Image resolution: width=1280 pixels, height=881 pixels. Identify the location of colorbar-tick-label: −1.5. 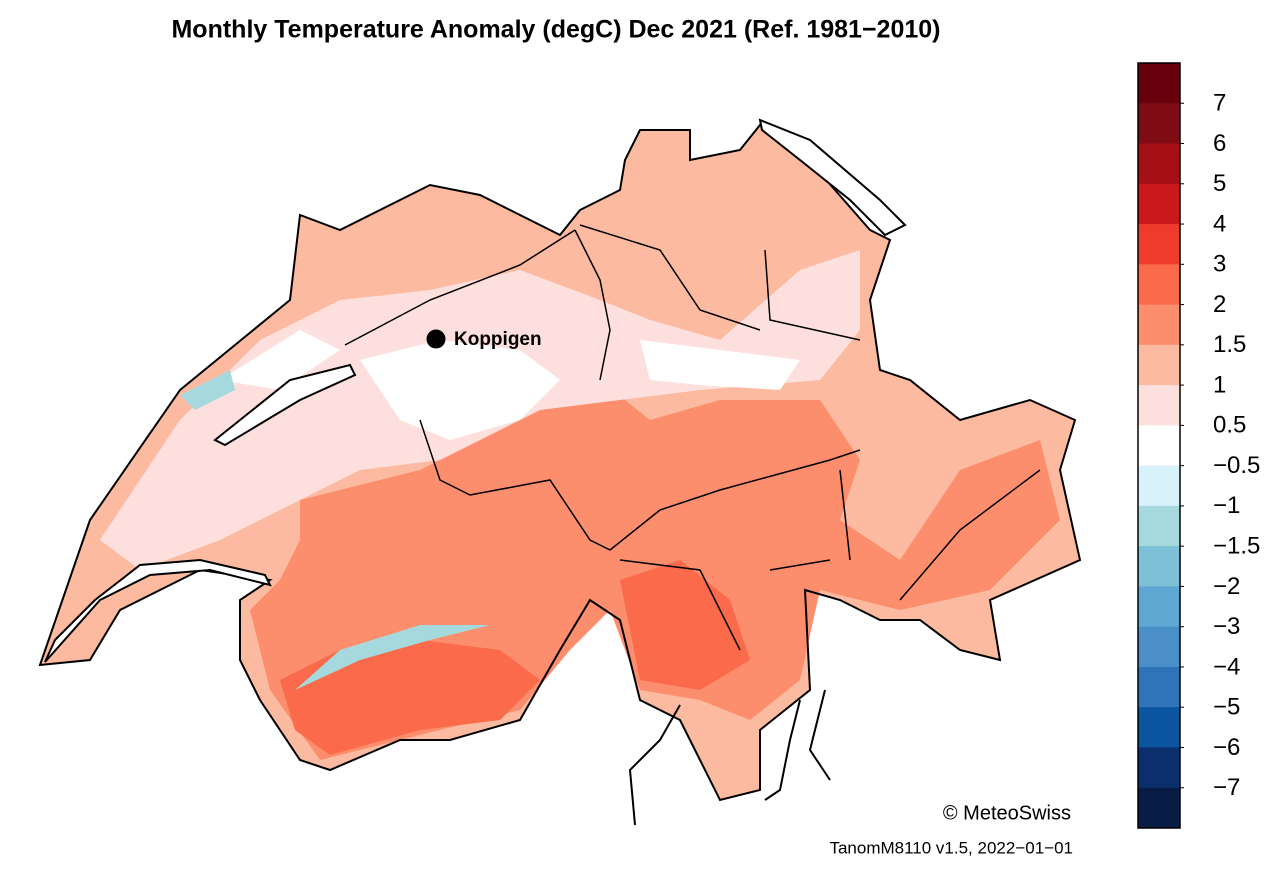
(1236, 546).